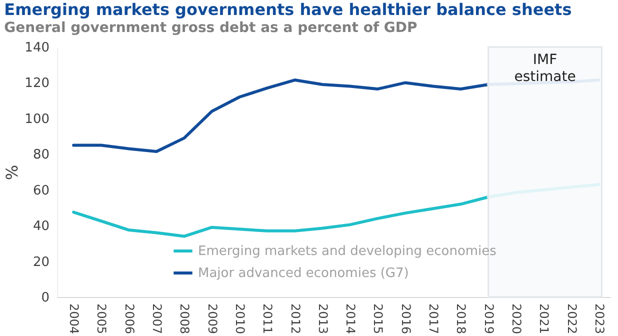  Describe the element at coordinates (351, 319) in the screenshot. I see `x-tick-label: 2014` at that location.